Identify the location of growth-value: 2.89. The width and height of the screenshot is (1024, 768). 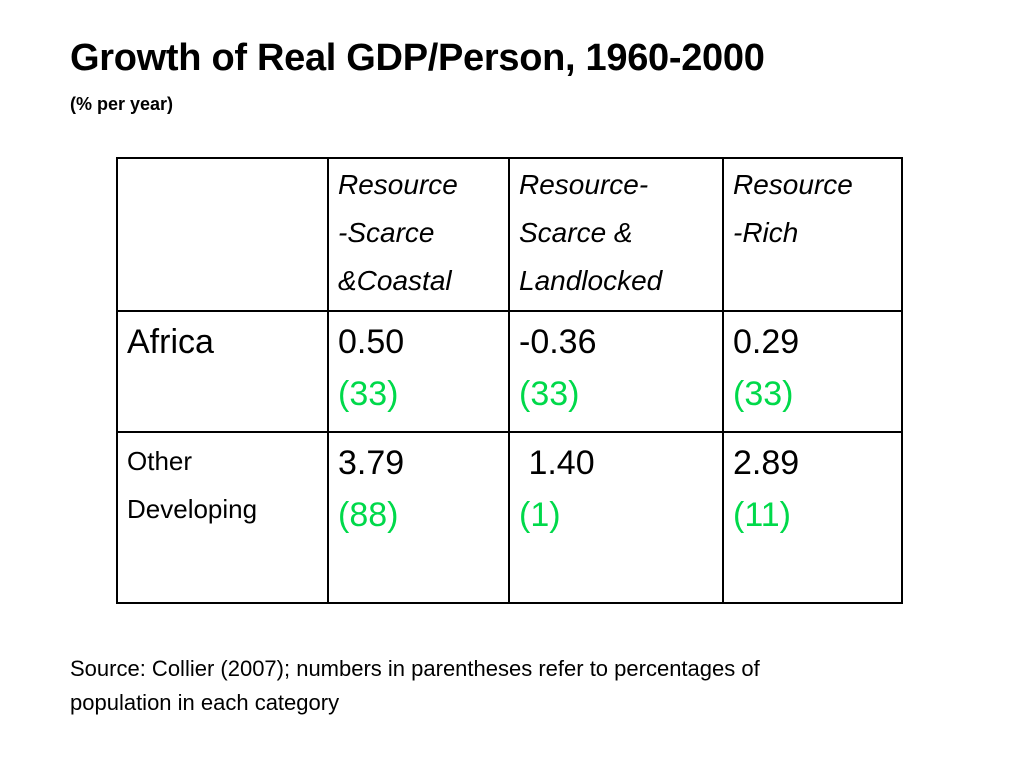
(766, 463).